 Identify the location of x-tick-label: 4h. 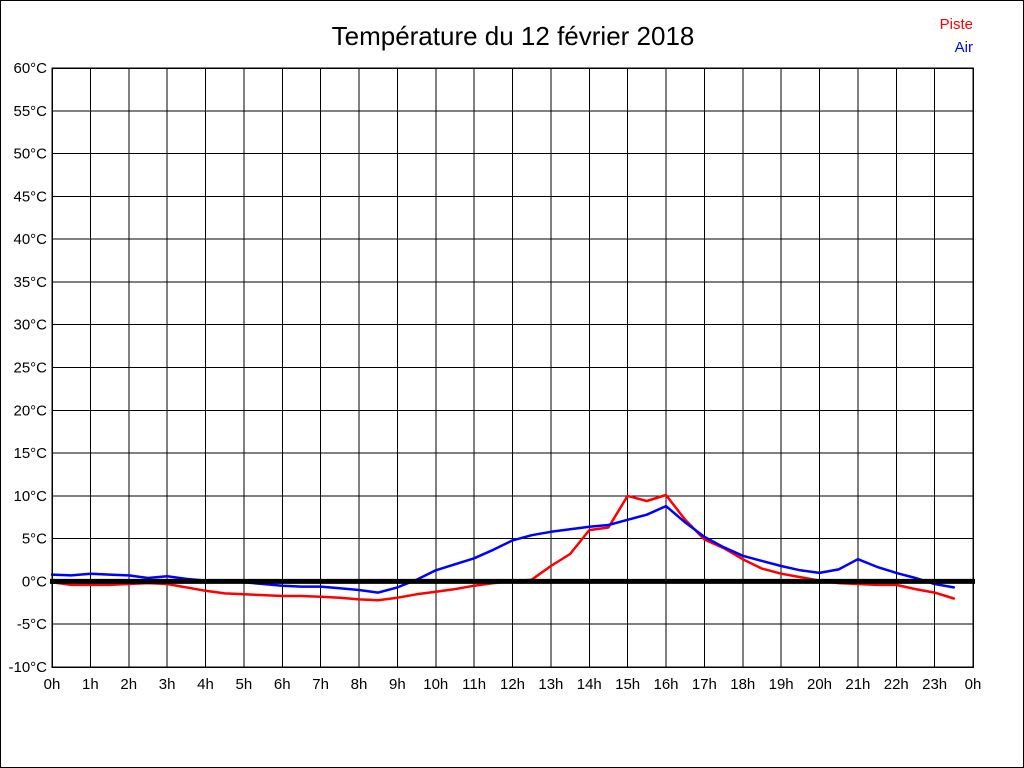
(205, 684).